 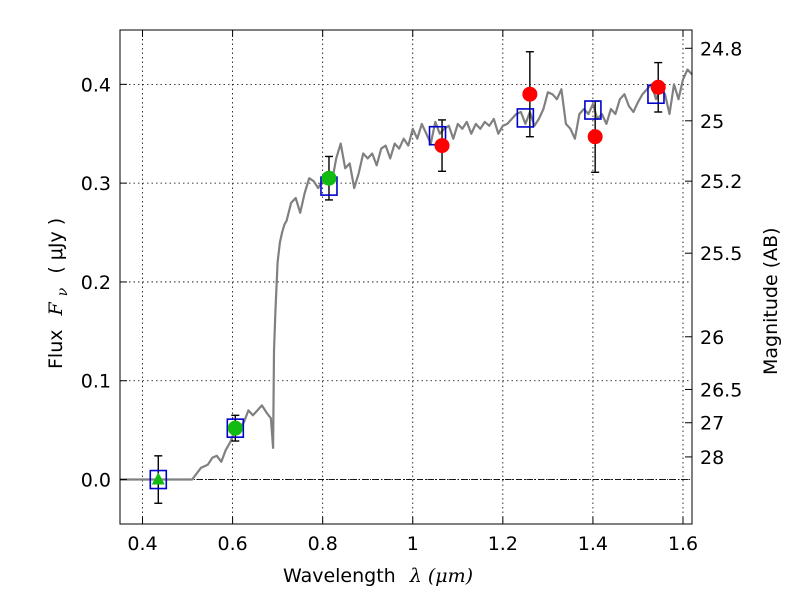 I want to click on y2-tick-label: 25.5, so click(x=721, y=254).